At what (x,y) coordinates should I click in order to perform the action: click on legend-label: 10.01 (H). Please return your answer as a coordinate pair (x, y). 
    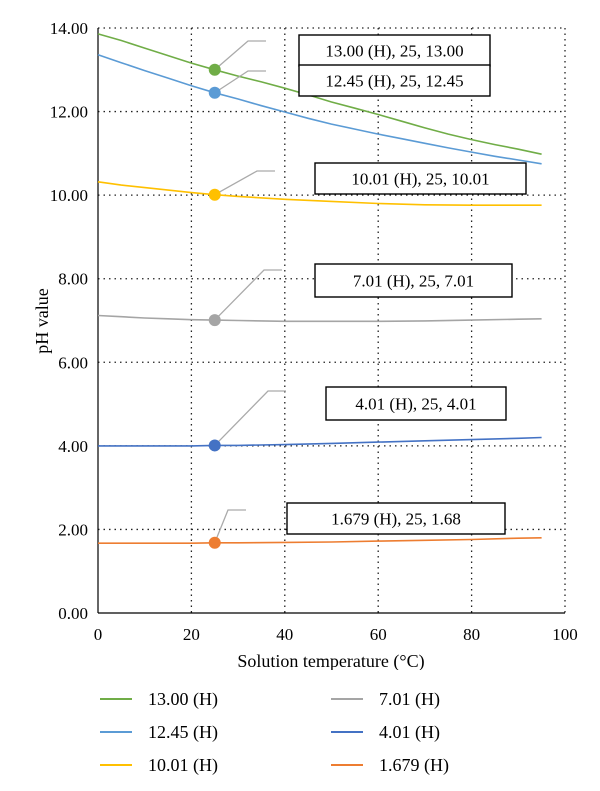
    Looking at the image, I should click on (183, 764).